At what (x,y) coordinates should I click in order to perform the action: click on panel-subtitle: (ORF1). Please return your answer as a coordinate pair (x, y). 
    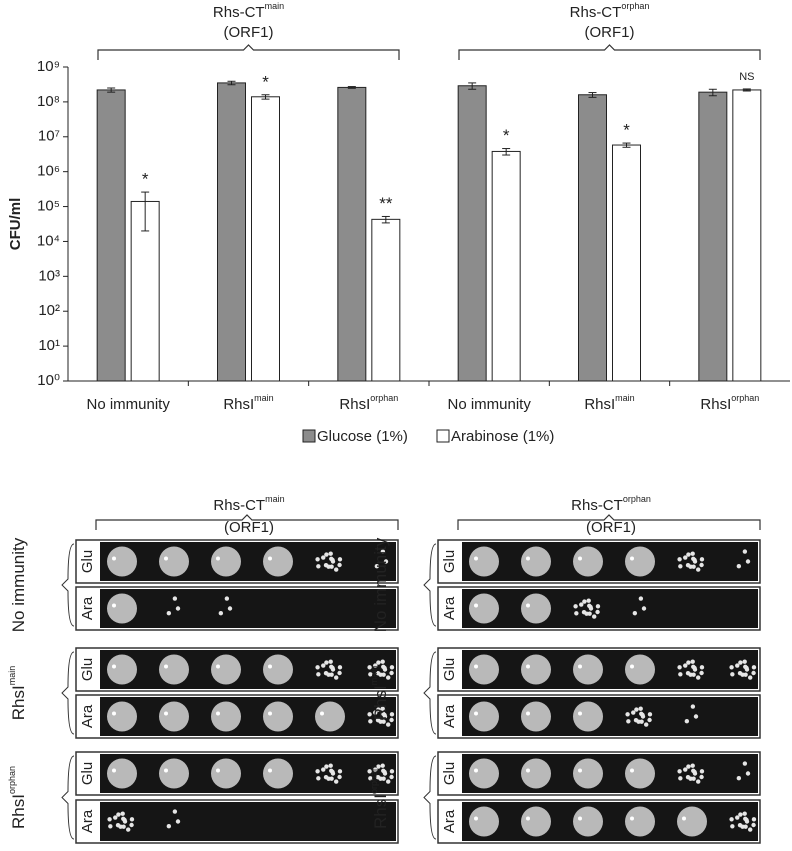
    Looking at the image, I should click on (249, 527).